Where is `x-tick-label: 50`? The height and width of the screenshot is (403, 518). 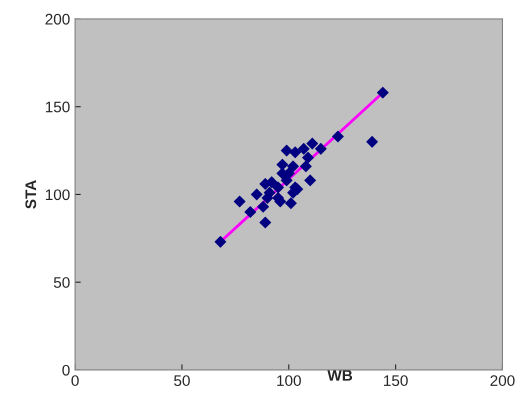 x-tick-label: 50 is located at coordinates (182, 380).